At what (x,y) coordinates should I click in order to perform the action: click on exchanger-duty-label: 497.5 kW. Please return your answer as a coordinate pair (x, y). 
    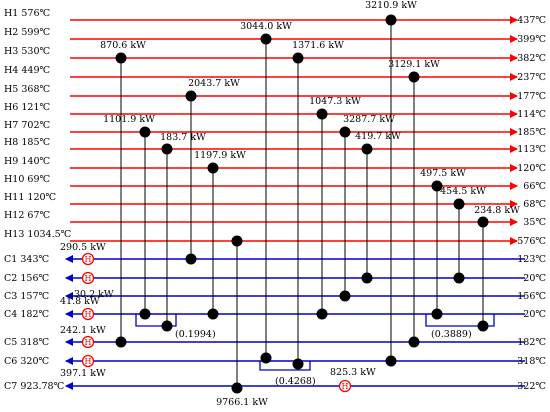
    Looking at the image, I should click on (443, 173).